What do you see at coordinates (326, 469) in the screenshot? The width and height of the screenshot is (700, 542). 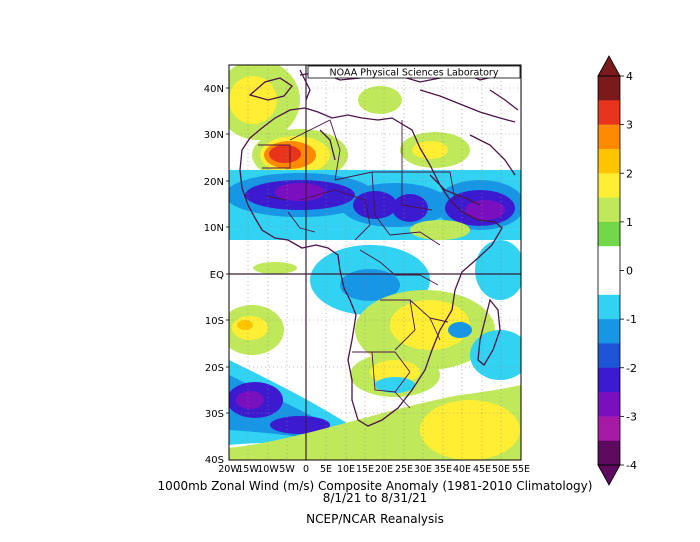 I see `lon-label: 5E` at bounding box center [326, 469].